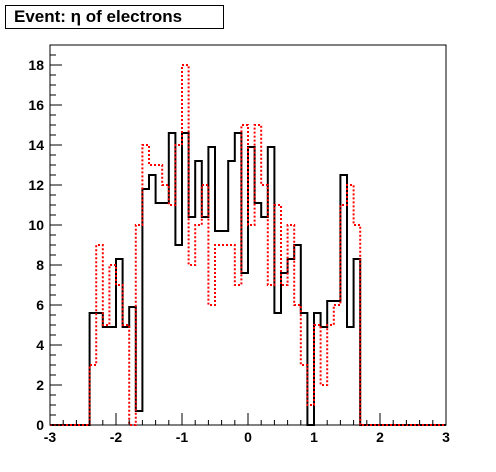 The image size is (496, 472). Describe the element at coordinates (114, 17) in the screenshot. I see `chart-title: Event: η of electrons` at that location.